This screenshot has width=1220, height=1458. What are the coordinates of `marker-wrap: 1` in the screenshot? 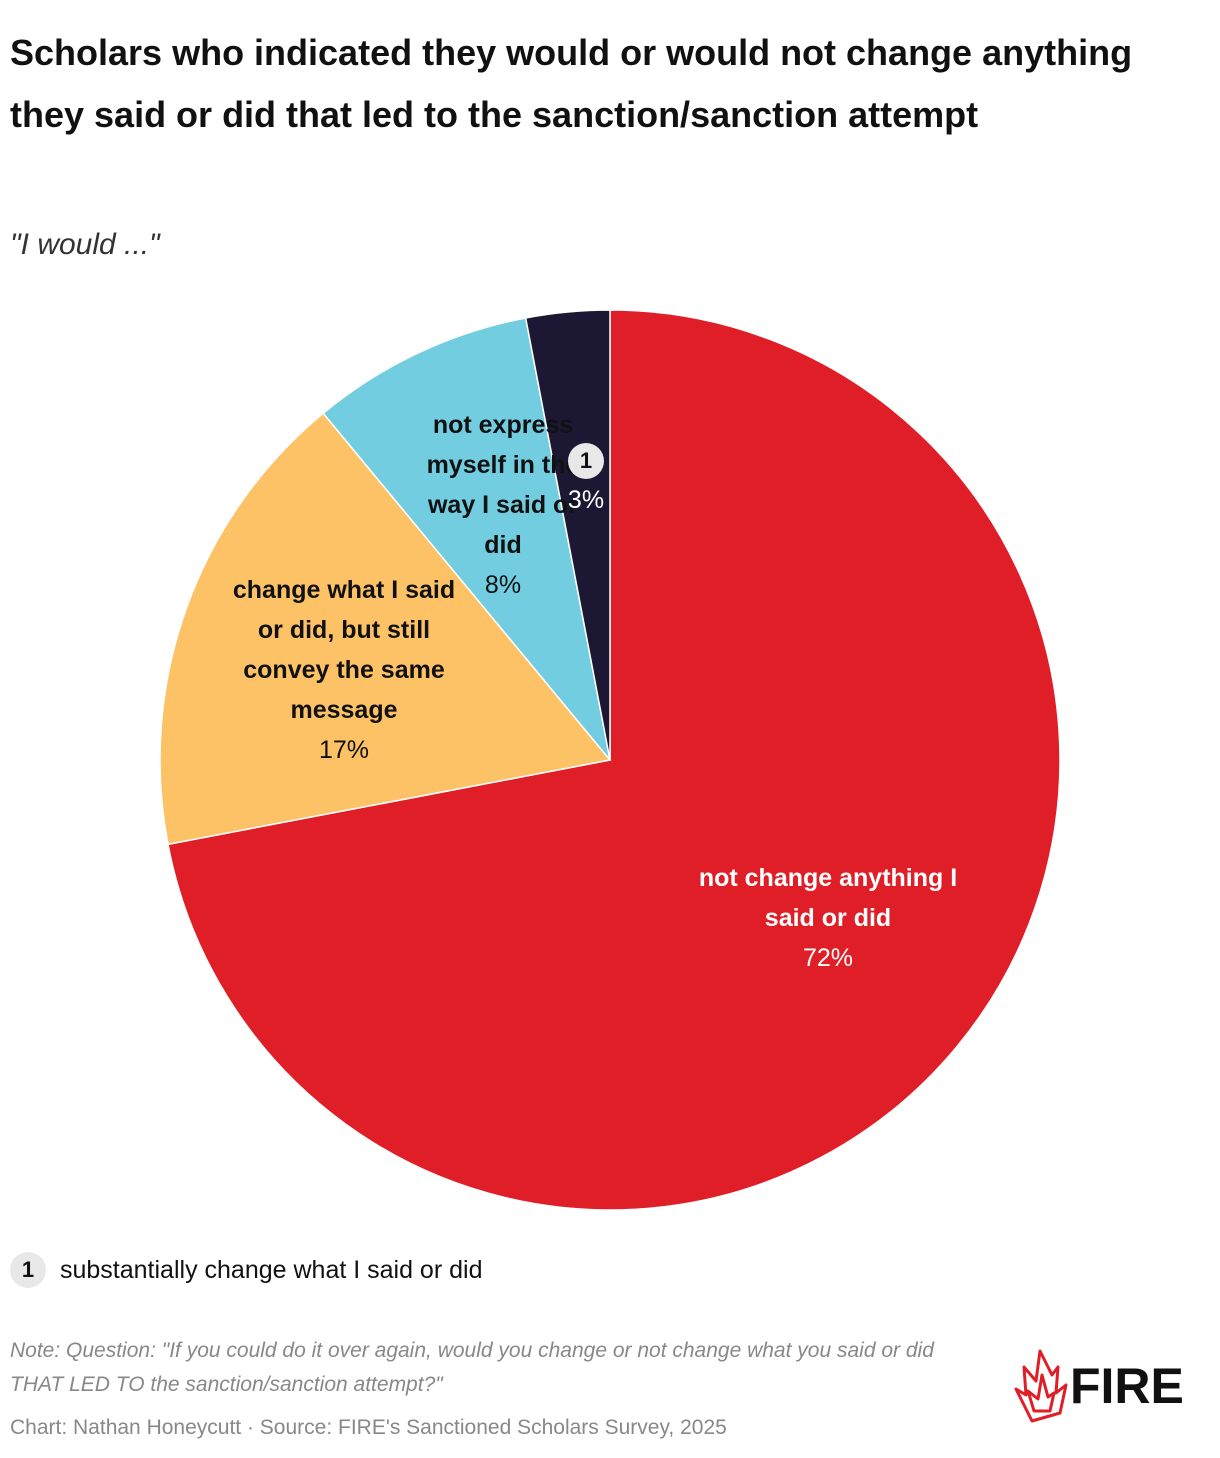 It's located at (586, 460).